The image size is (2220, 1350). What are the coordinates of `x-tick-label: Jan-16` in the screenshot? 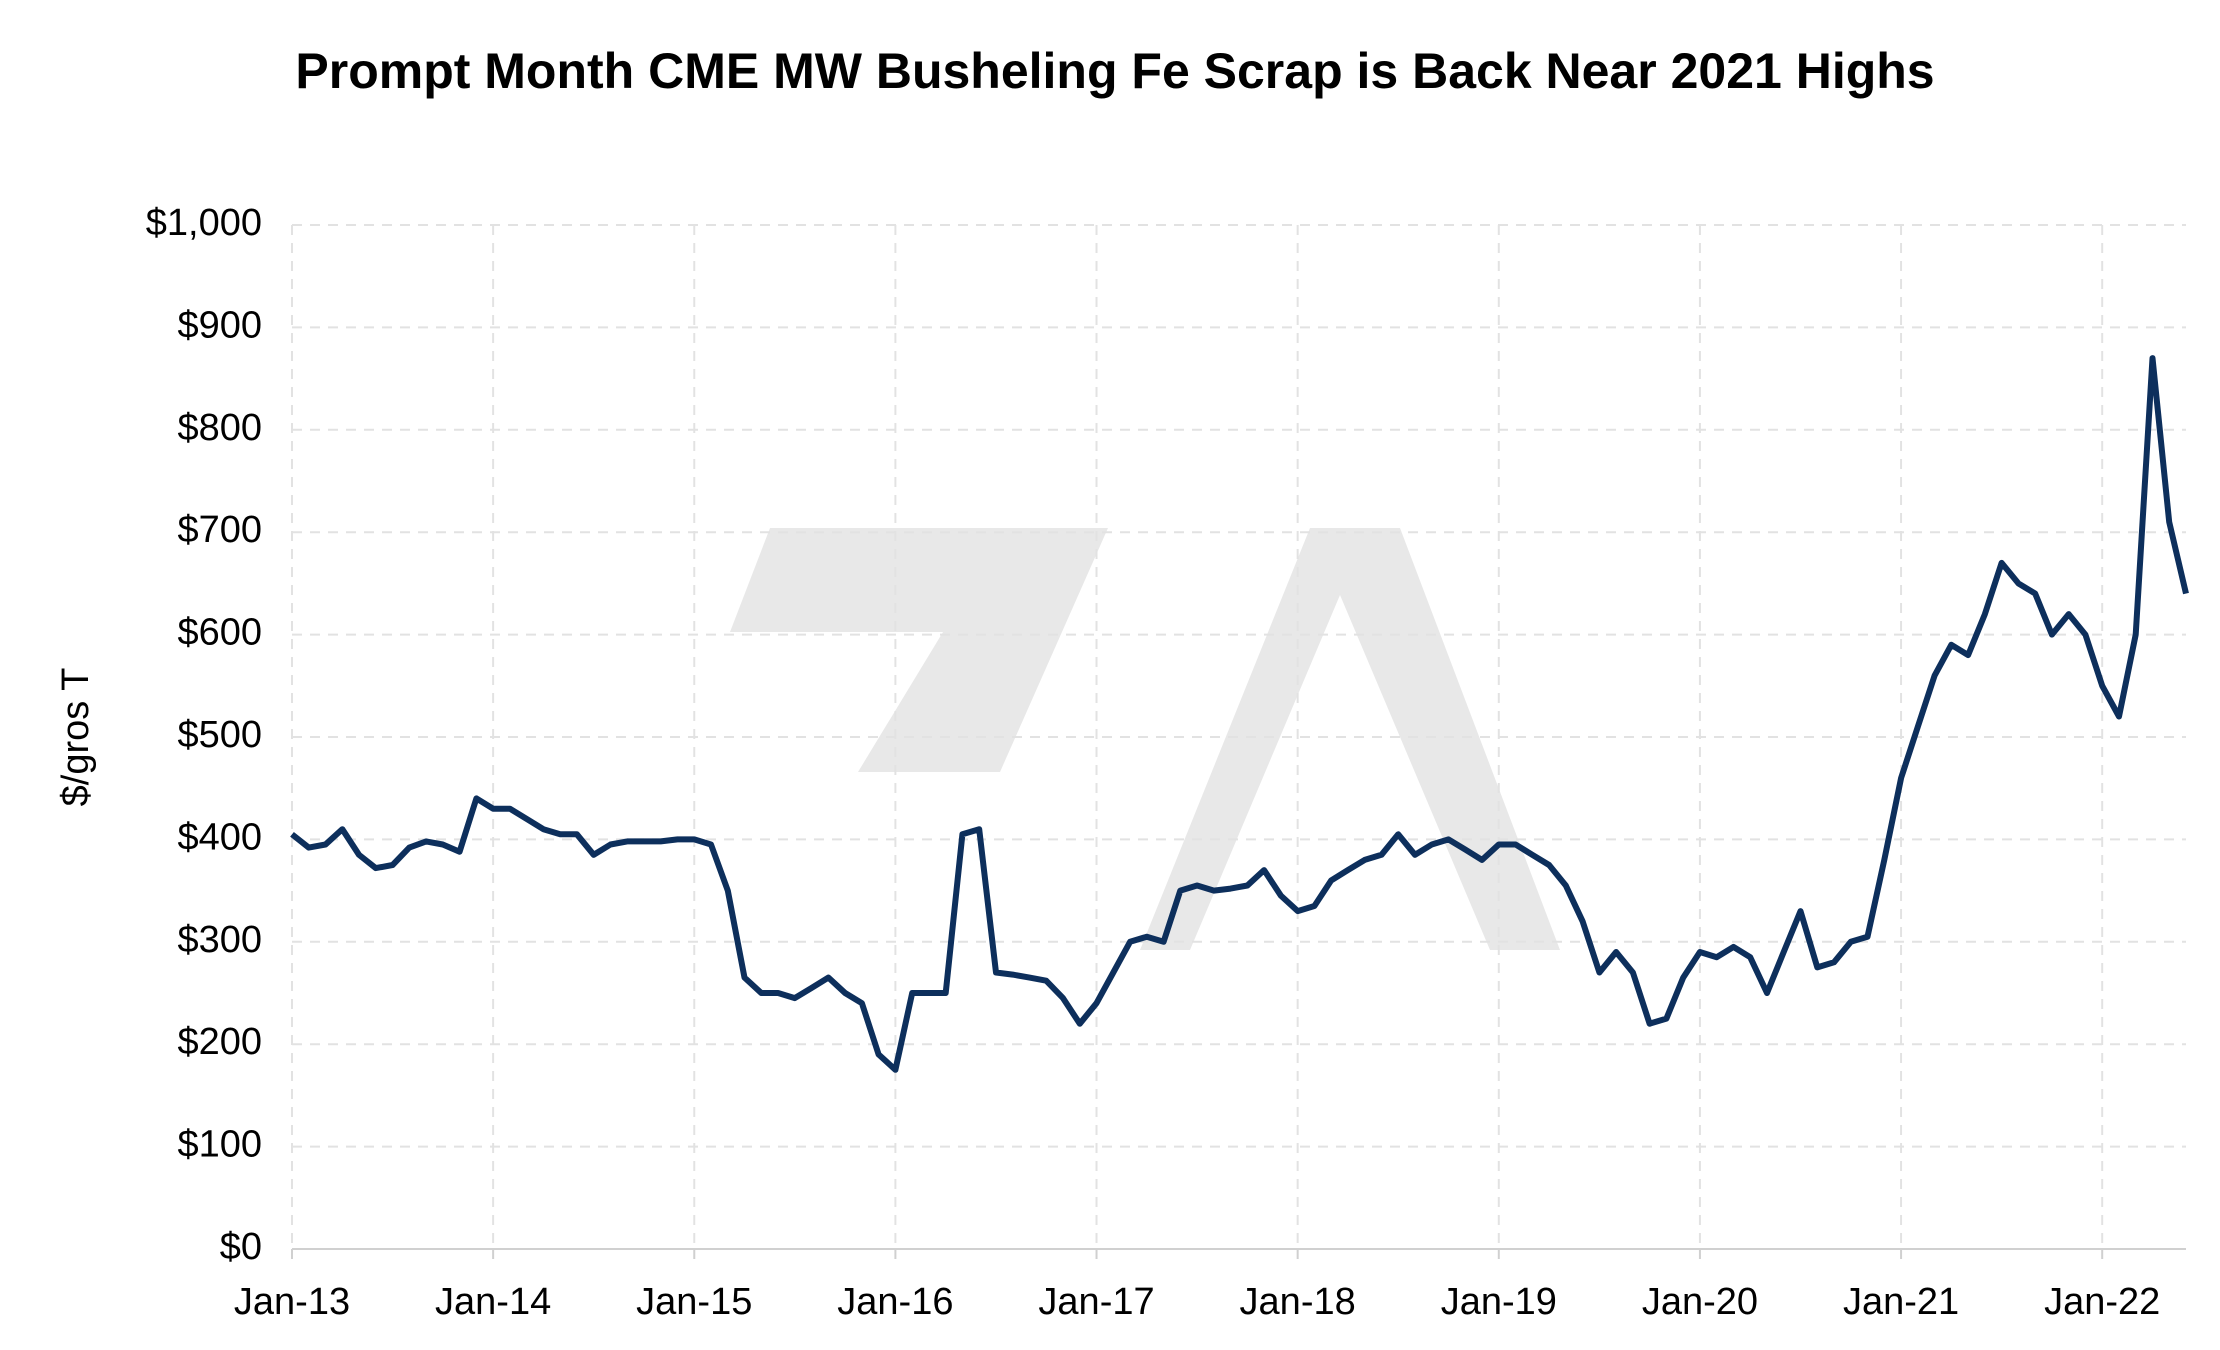 It's located at (895, 1302).